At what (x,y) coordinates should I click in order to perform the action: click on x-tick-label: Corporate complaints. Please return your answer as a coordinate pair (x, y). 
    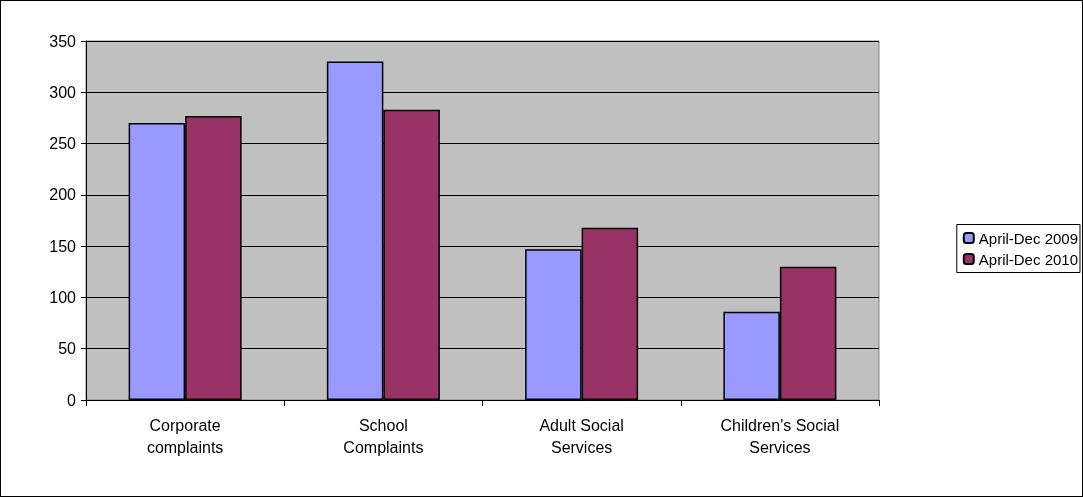
    Looking at the image, I should click on (185, 436).